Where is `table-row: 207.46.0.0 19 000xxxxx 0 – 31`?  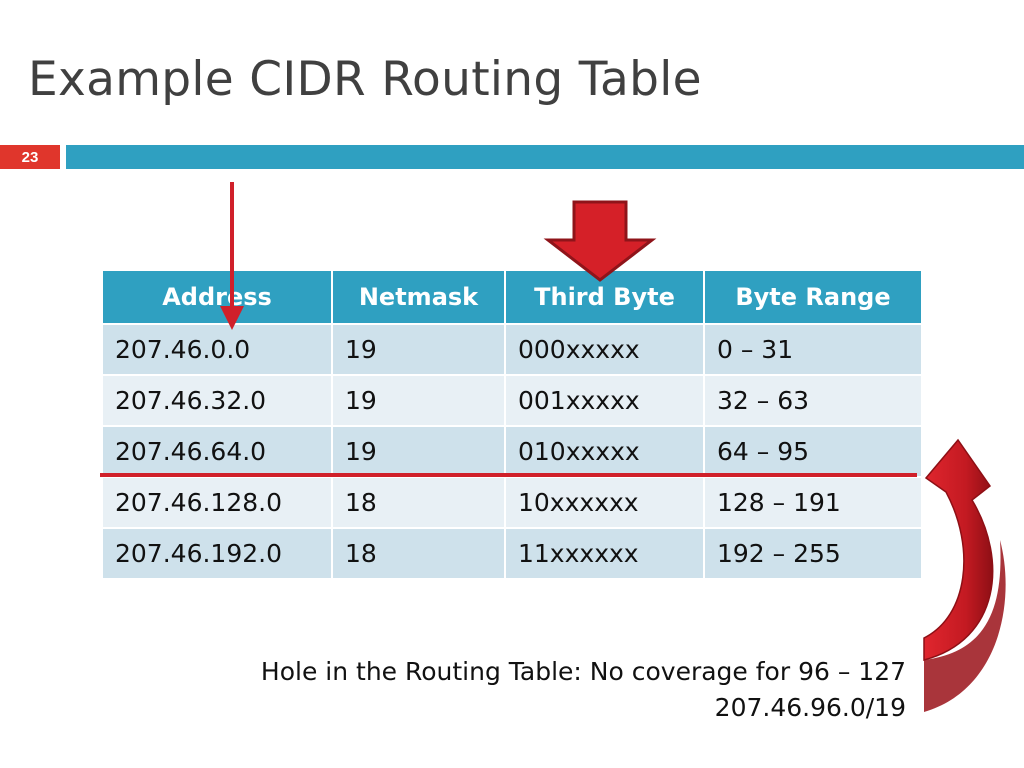
table-row: 207.46.0.0 19 000xxxxx 0 – 31 is located at coordinates (512, 350).